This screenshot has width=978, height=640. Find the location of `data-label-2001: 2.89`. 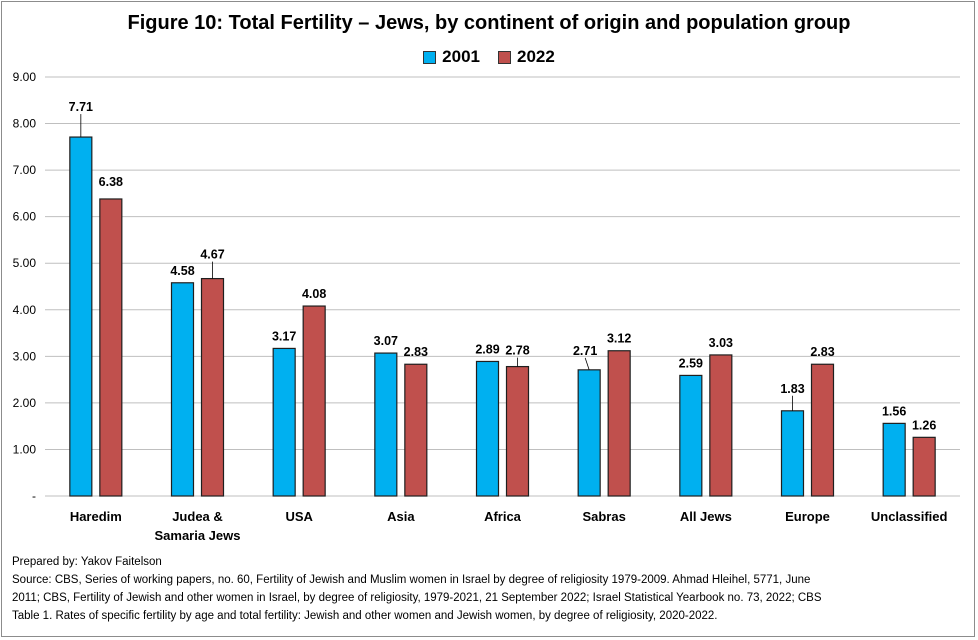

data-label-2001: 2.89 is located at coordinates (487, 349).